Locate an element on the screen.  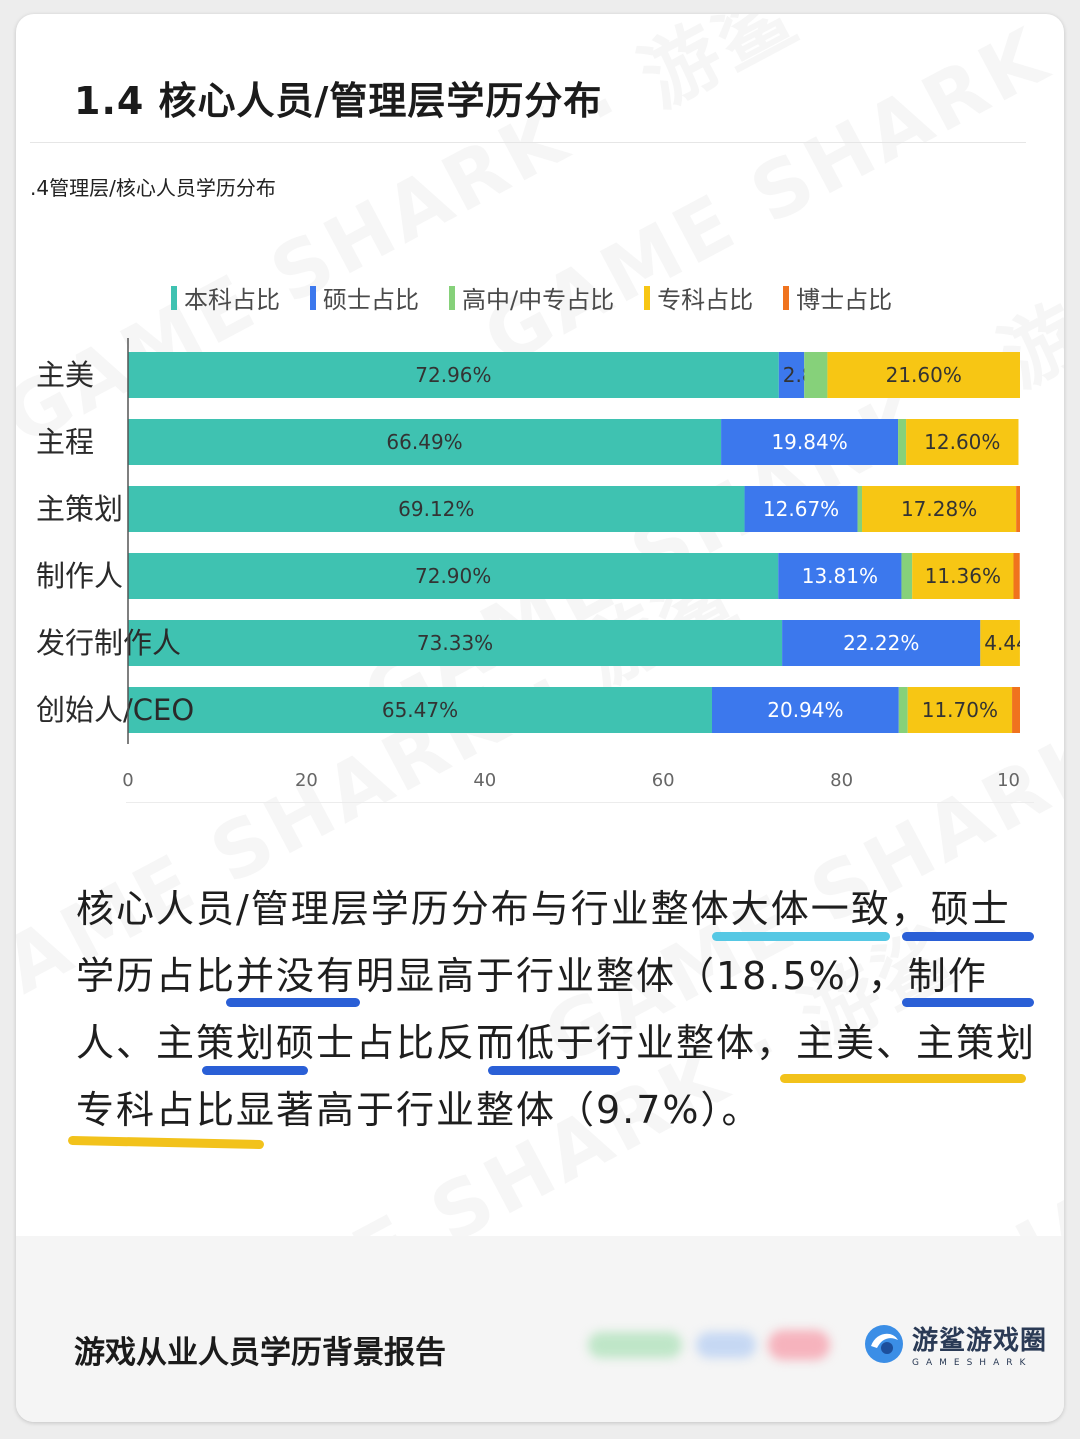
footer-title: 游戏从业人员学历背景报告 is located at coordinates (260, 1353).